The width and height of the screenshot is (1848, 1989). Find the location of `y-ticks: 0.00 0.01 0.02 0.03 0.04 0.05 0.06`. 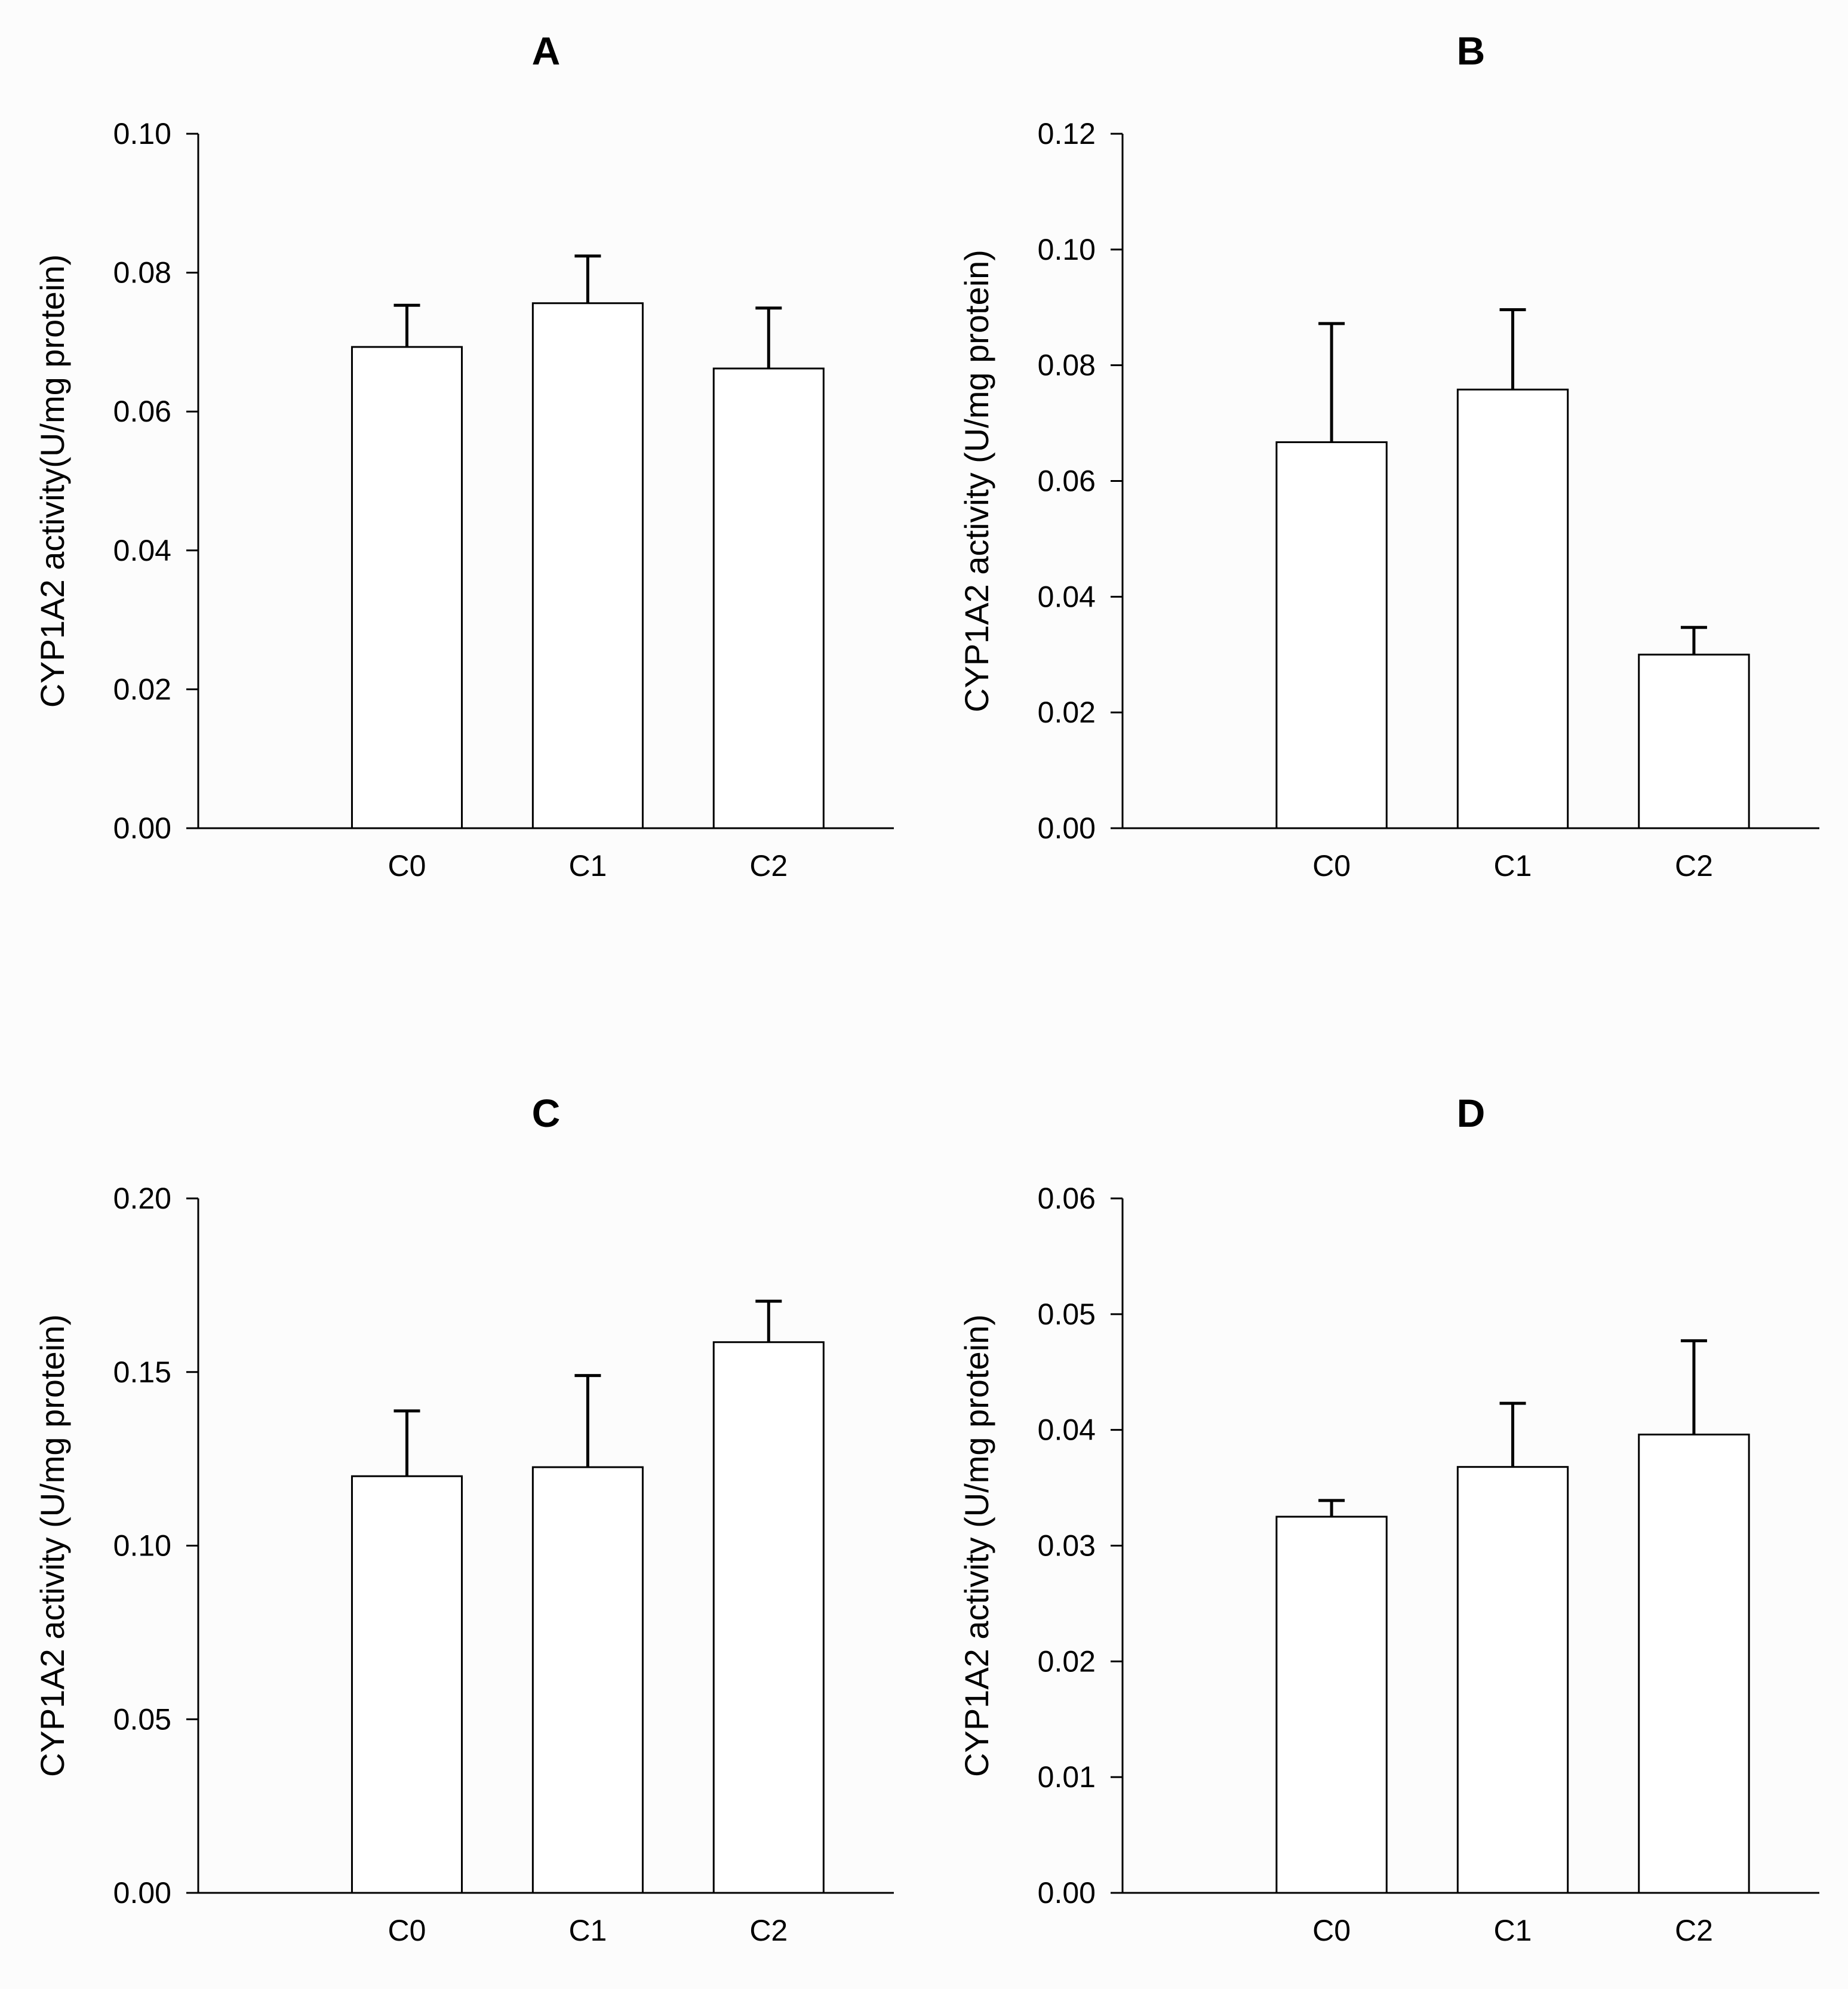

y-ticks: 0.00 0.01 0.02 0.03 0.04 0.05 0.06 is located at coordinates (1080, 1546).